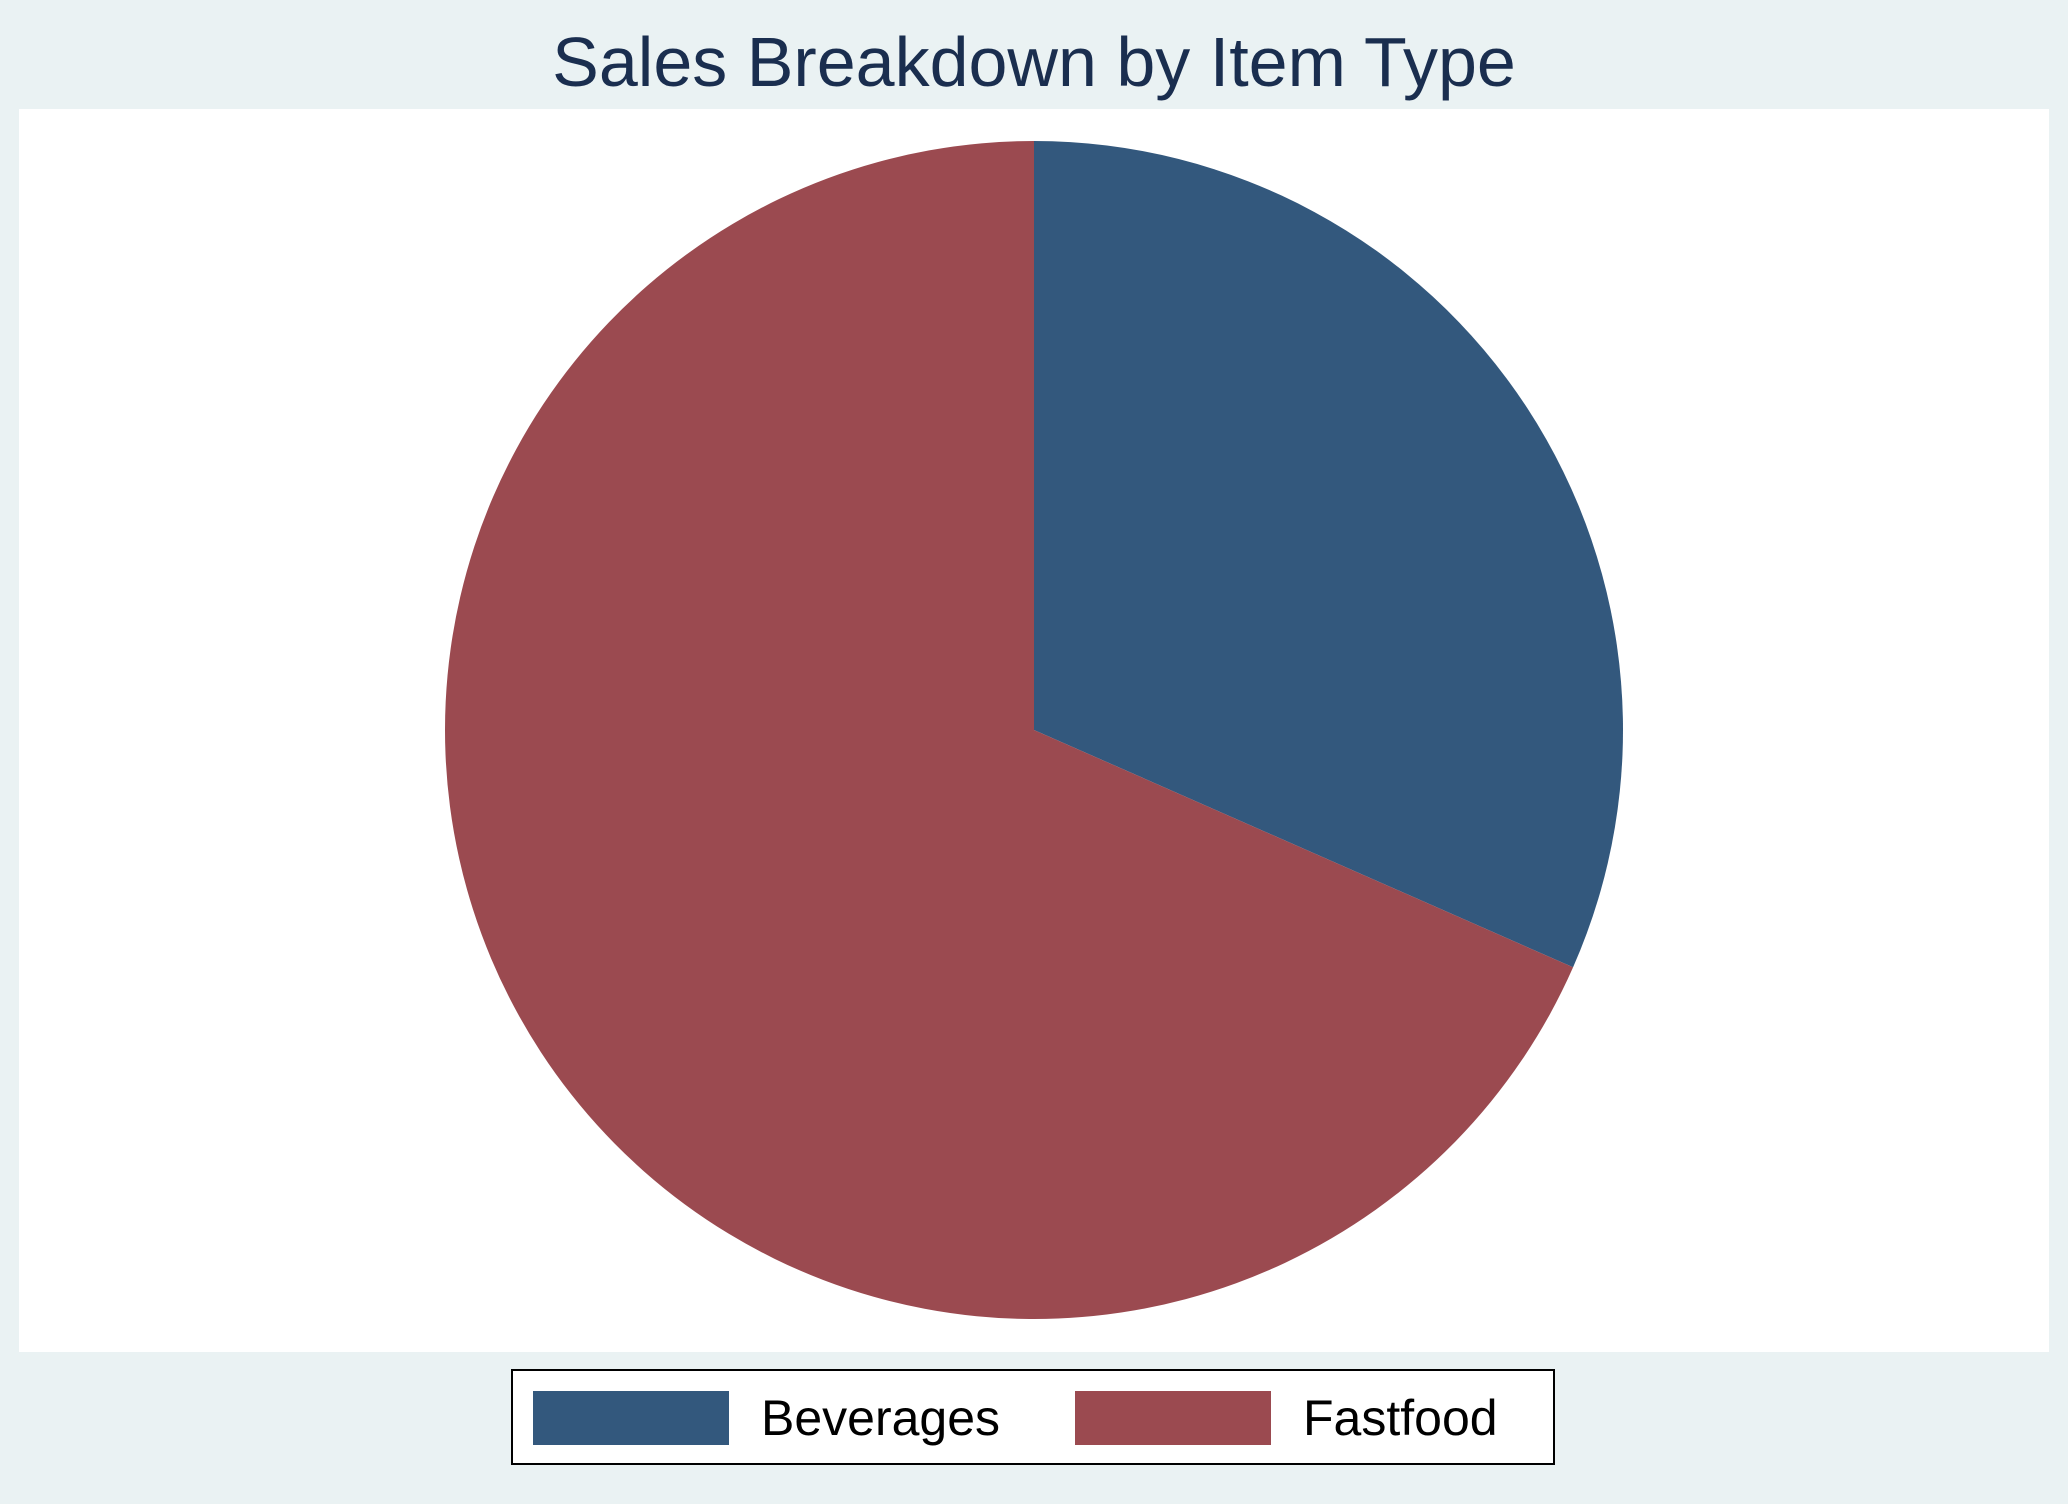  What do you see at coordinates (1400, 1418) in the screenshot?
I see `legend-label-fastfood: Fastfood` at bounding box center [1400, 1418].